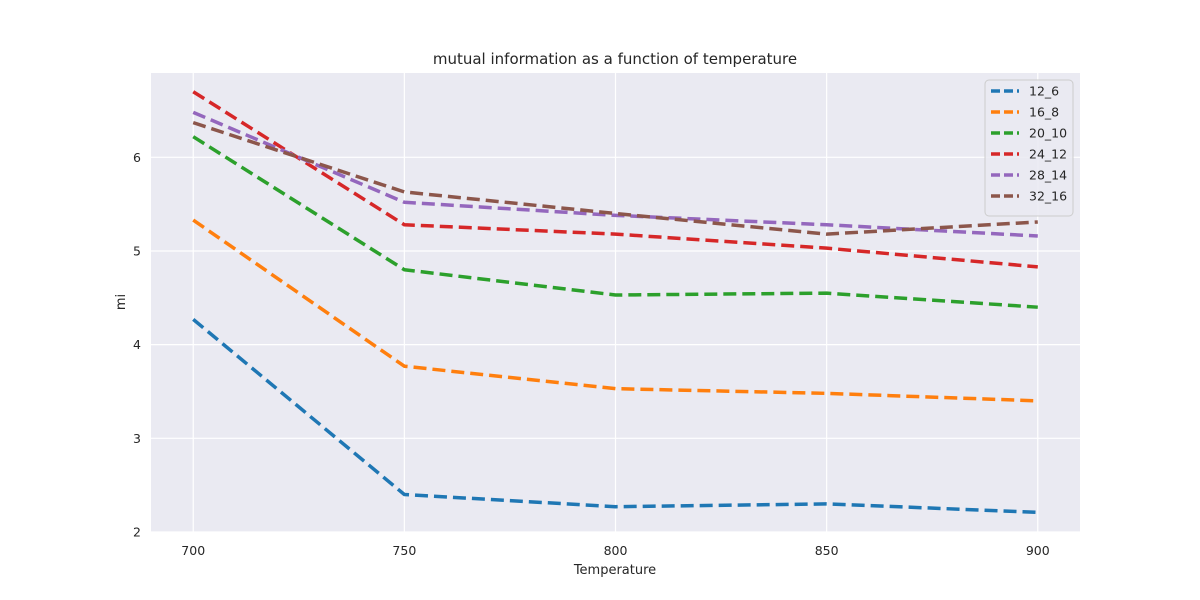 This screenshot has width=1200, height=600. I want to click on legend-box, so click(1029, 148).